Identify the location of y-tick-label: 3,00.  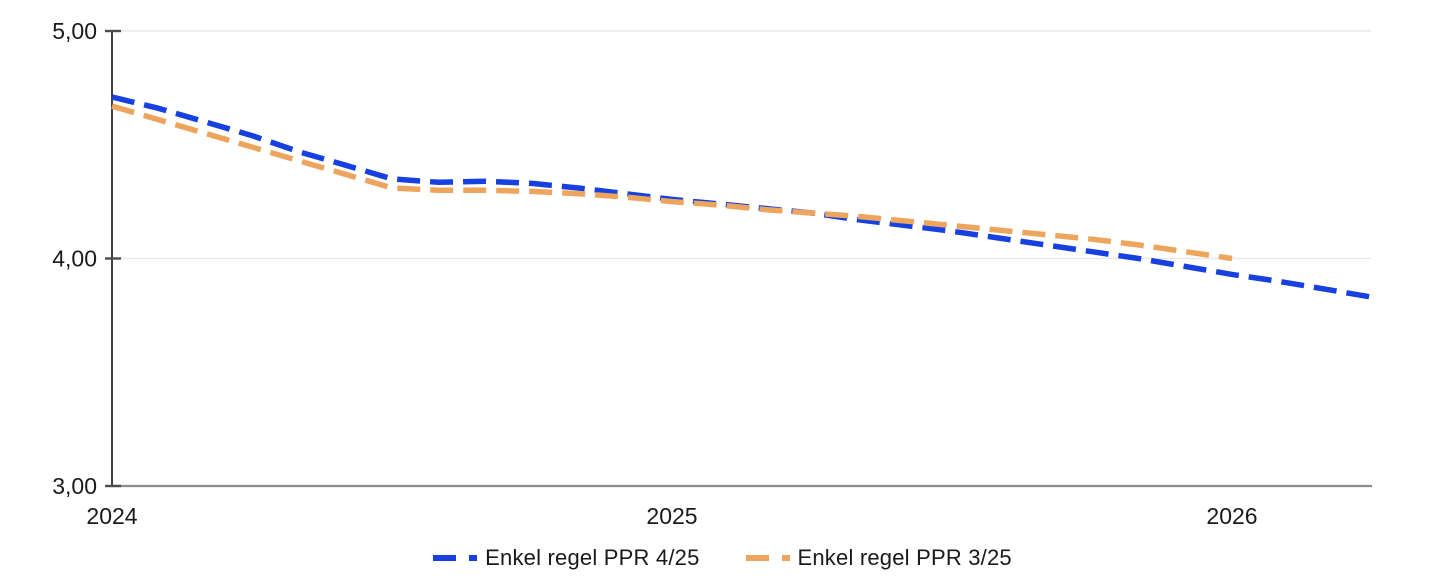
(74, 486).